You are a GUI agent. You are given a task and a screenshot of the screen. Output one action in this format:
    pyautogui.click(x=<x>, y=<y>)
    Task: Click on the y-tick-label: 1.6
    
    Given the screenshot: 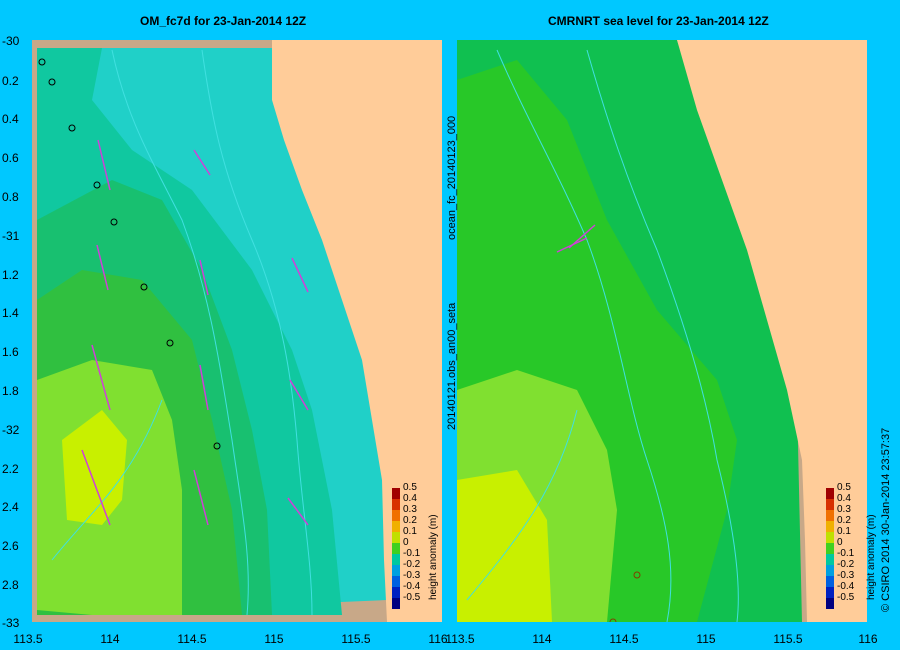 What is the action you would take?
    pyautogui.click(x=10, y=352)
    